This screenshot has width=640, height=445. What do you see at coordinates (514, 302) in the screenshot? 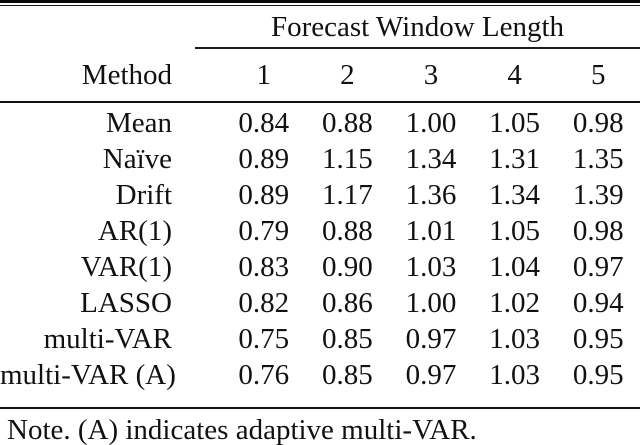
I see `value-cell: 1.02` at bounding box center [514, 302].